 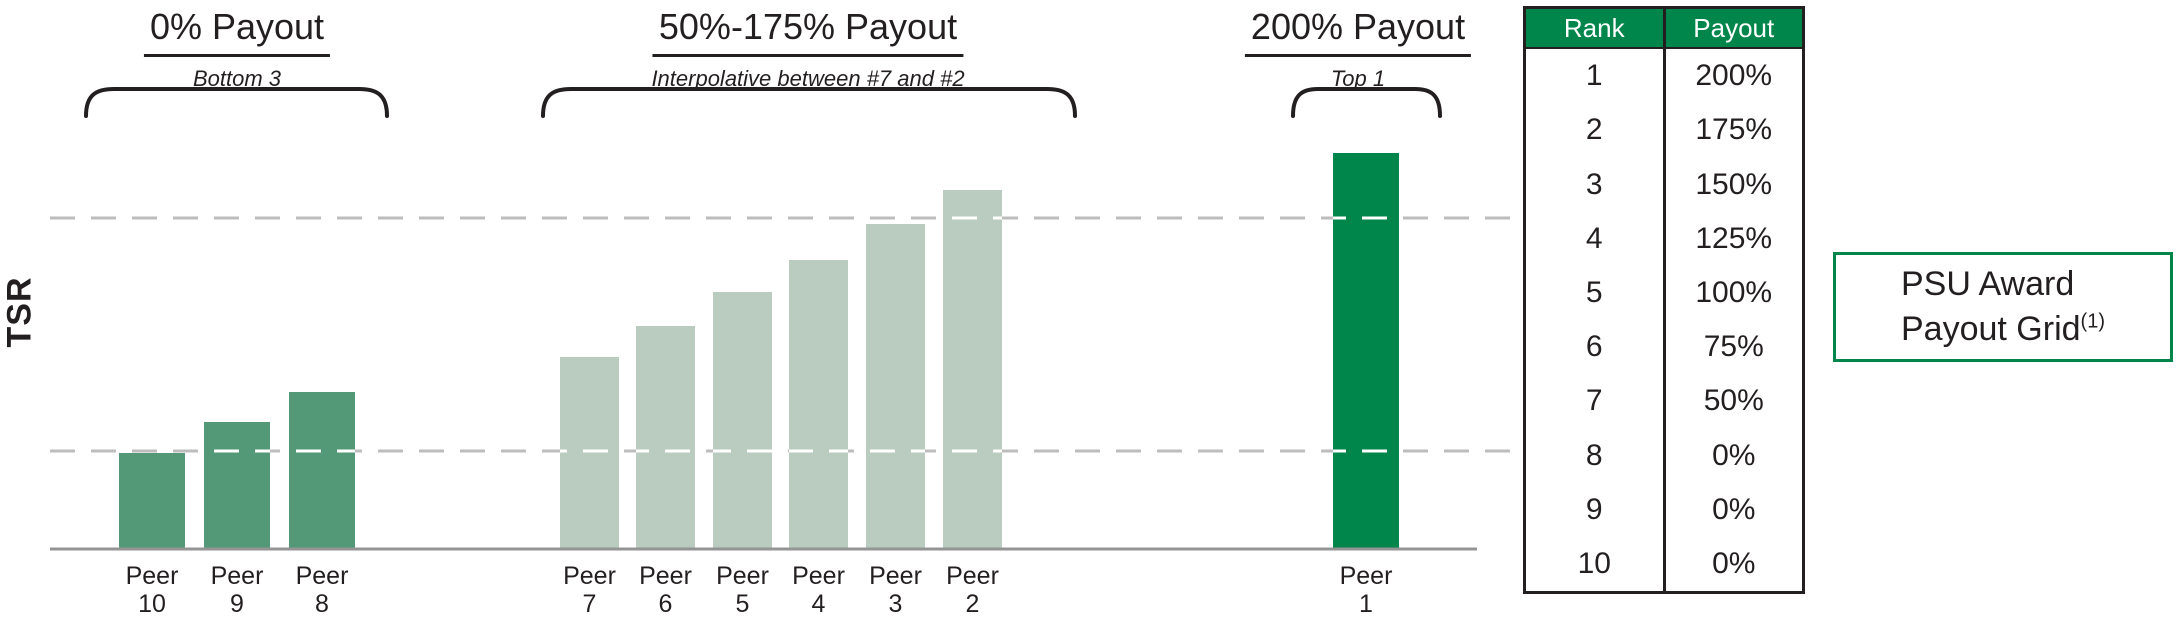 I want to click on bar-label-line2: 3, so click(x=896, y=603).